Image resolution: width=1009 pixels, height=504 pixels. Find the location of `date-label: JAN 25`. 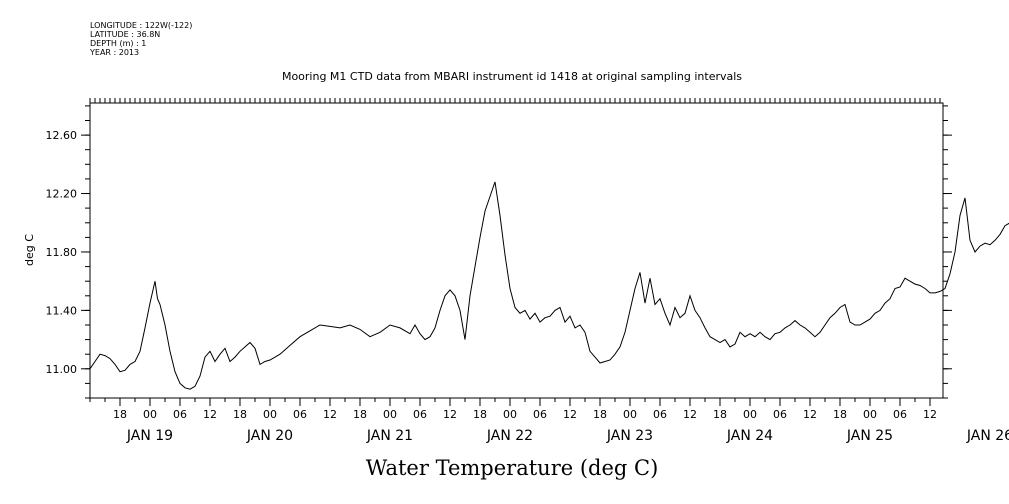

date-label: JAN 25 is located at coordinates (869, 436).